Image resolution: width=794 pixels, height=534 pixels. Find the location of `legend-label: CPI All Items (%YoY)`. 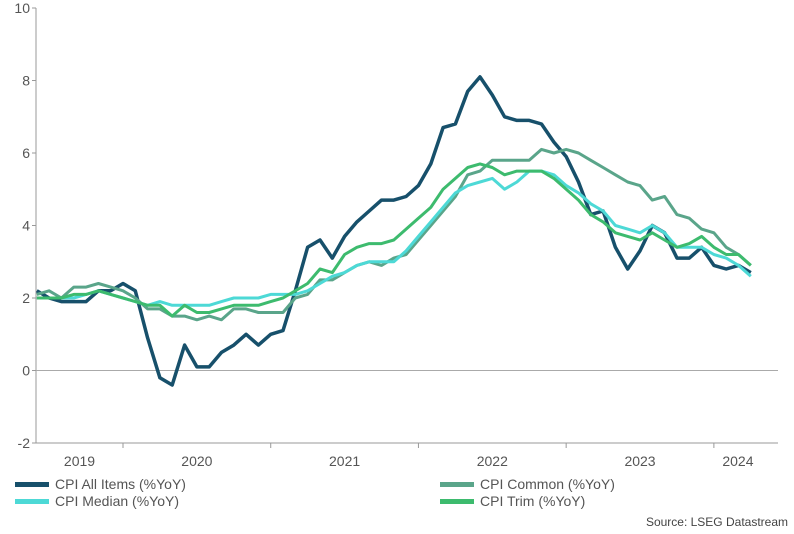

legend-label: CPI All Items (%YoY) is located at coordinates (120, 484).